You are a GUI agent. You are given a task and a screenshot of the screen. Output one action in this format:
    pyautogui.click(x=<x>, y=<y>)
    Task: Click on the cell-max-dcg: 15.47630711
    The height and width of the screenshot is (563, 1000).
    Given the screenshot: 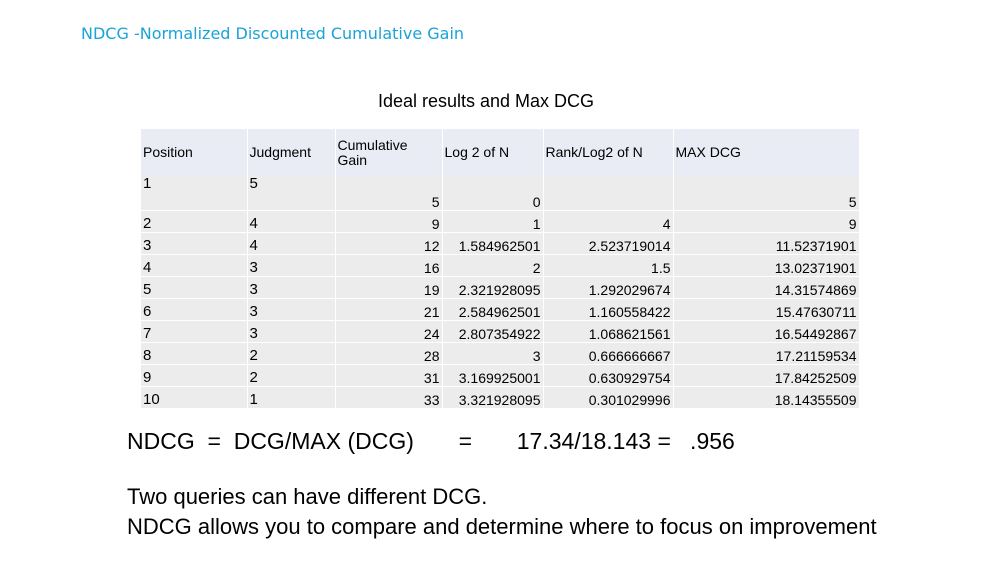 What is the action you would take?
    pyautogui.click(x=766, y=309)
    